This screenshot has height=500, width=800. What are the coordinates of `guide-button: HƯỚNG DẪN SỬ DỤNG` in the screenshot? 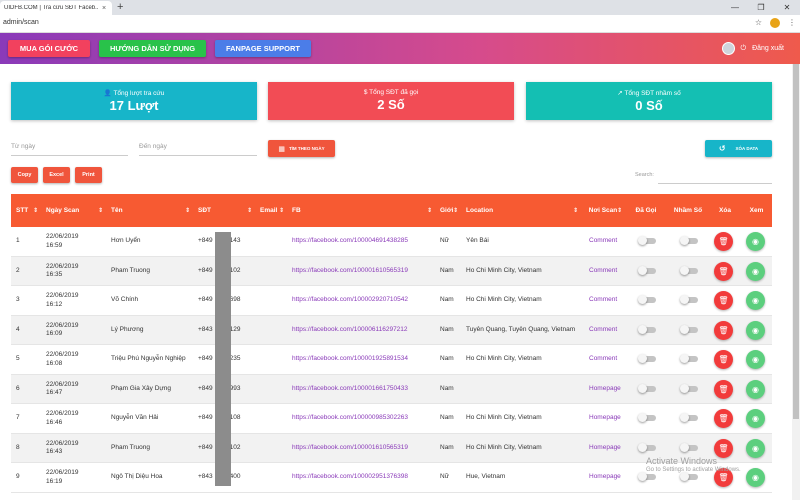 It's located at (152, 48).